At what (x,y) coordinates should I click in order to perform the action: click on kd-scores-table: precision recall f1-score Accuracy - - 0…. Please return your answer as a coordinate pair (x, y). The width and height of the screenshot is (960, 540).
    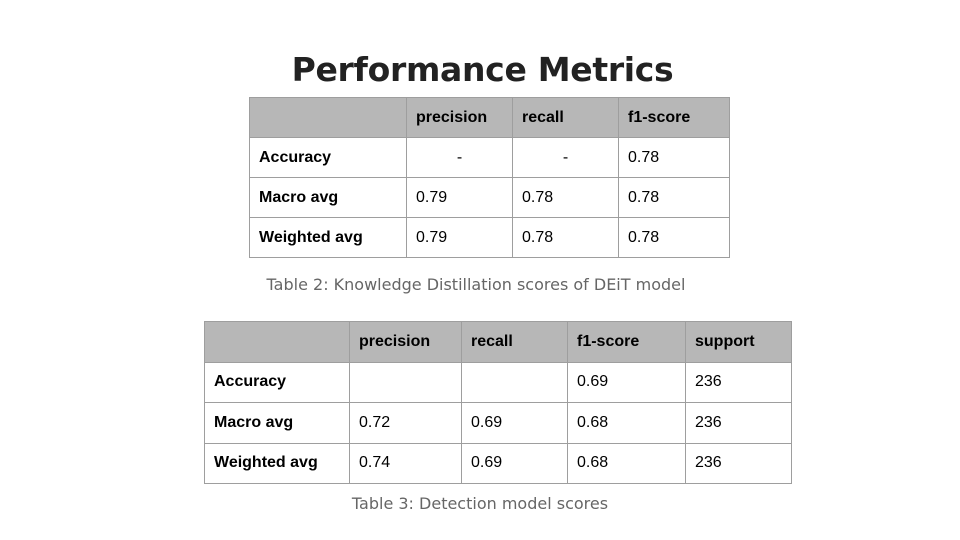
    Looking at the image, I should click on (489, 177).